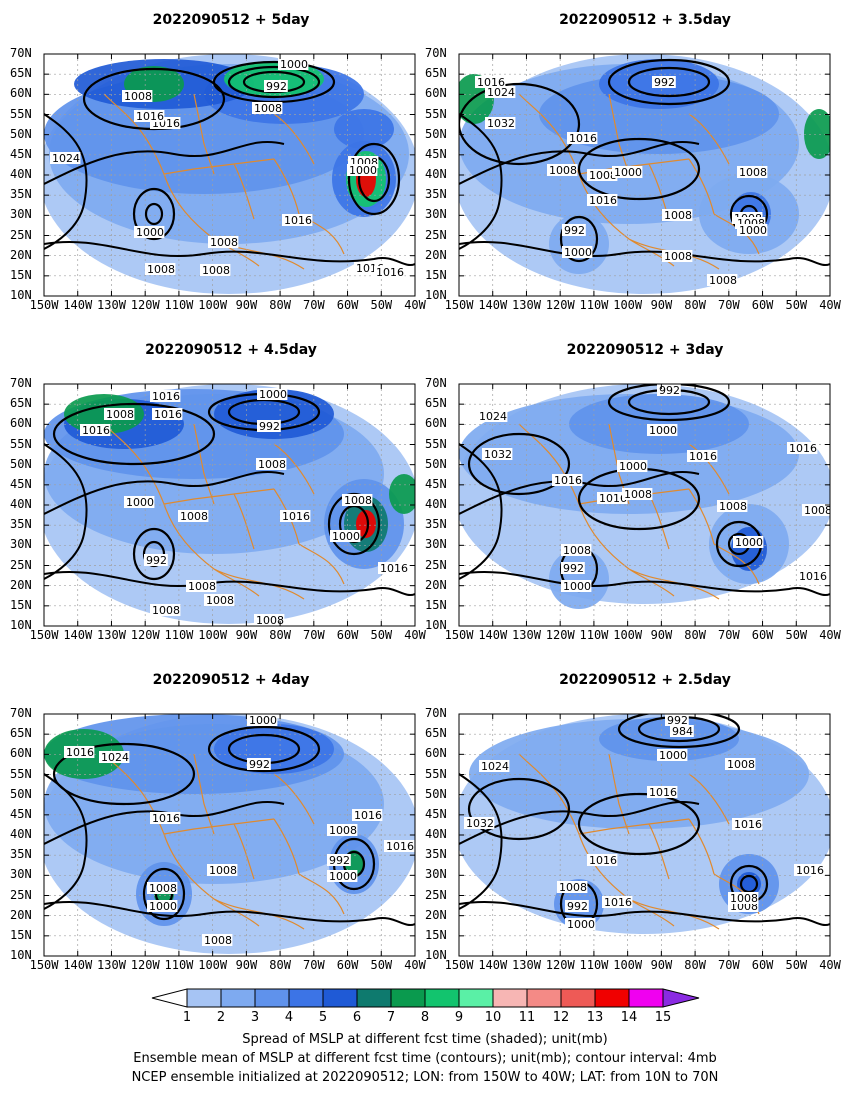  I want to click on latitude-label: 45N, so click(21, 153).